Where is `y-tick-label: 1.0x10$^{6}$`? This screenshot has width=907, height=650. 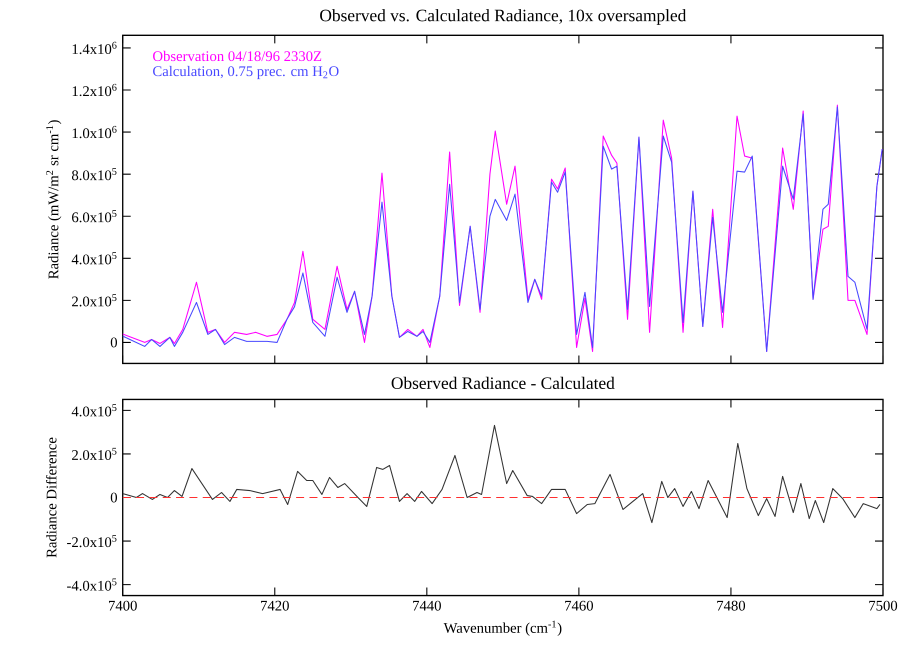
y-tick-label: 1.0x10$^{6}$ is located at coordinates (94, 132).